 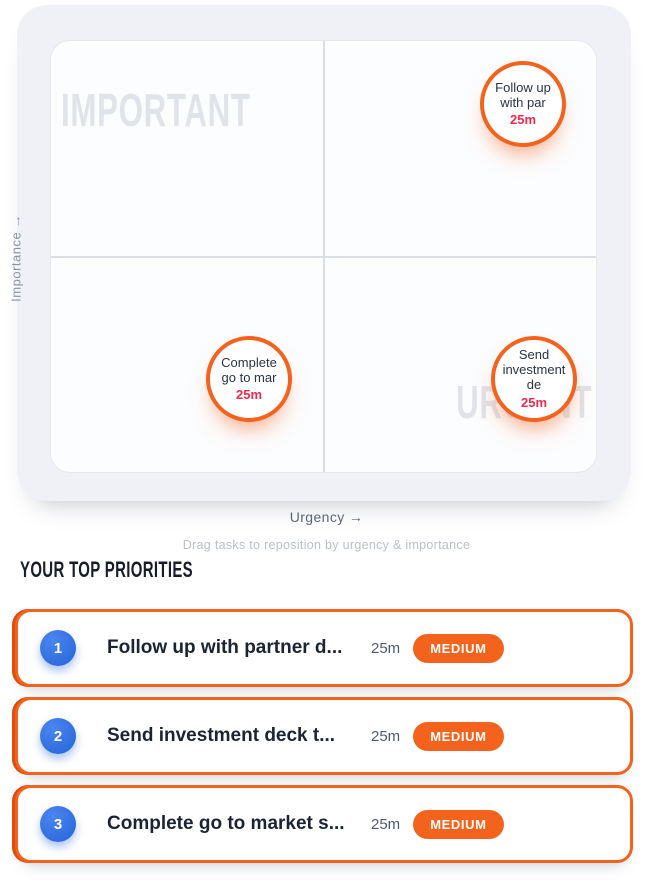 What do you see at coordinates (326, 517) in the screenshot?
I see `x-axis-label: Urgency →` at bounding box center [326, 517].